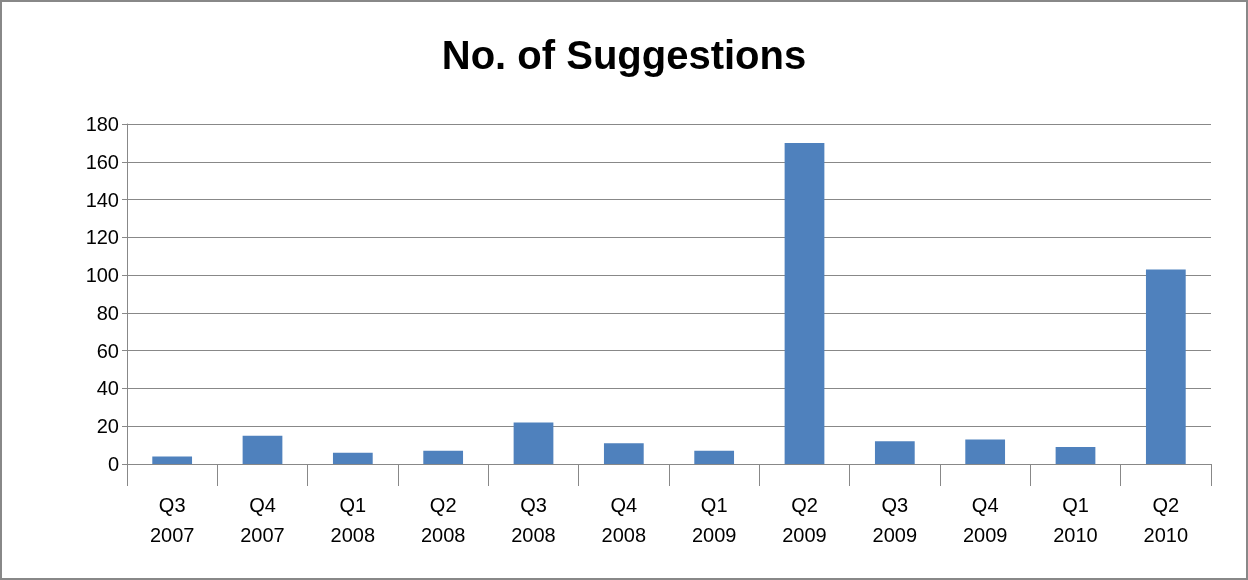 Image resolution: width=1248 pixels, height=580 pixels. What do you see at coordinates (102, 237) in the screenshot?
I see `y-tick-label: 120` at bounding box center [102, 237].